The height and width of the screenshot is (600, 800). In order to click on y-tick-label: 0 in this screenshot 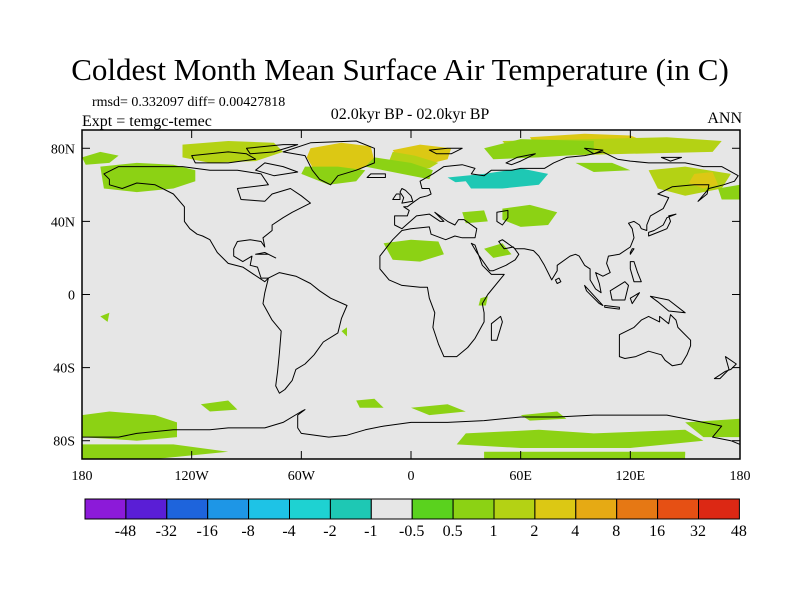, I will do `click(71, 296)`.